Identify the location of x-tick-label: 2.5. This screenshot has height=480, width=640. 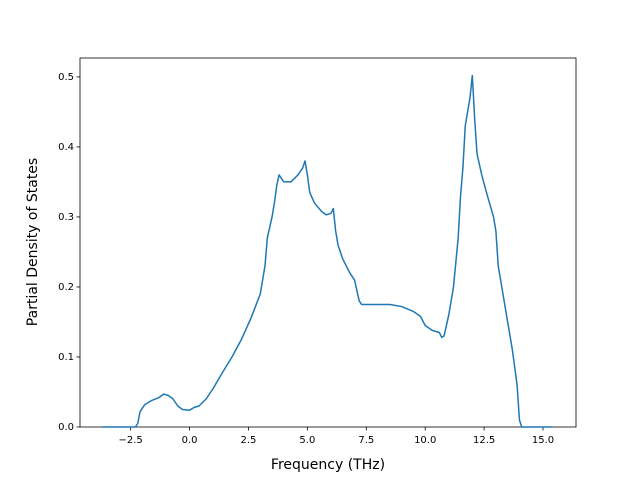
(249, 440).